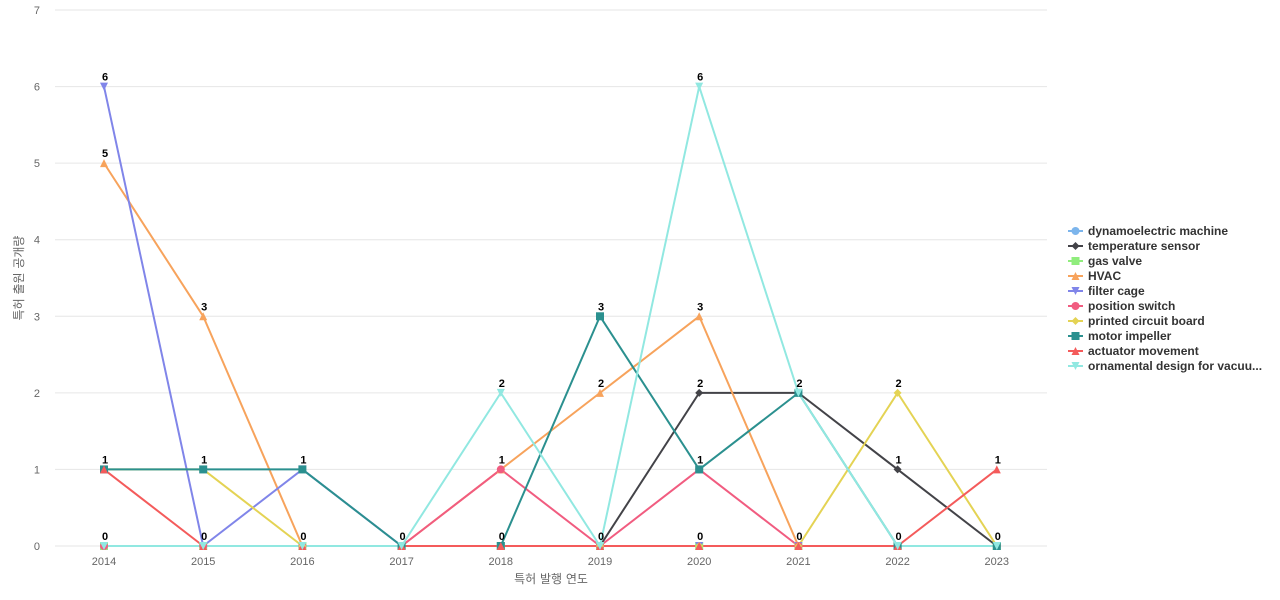 The width and height of the screenshot is (1280, 600). I want to click on series-4-point, so click(104, 86).